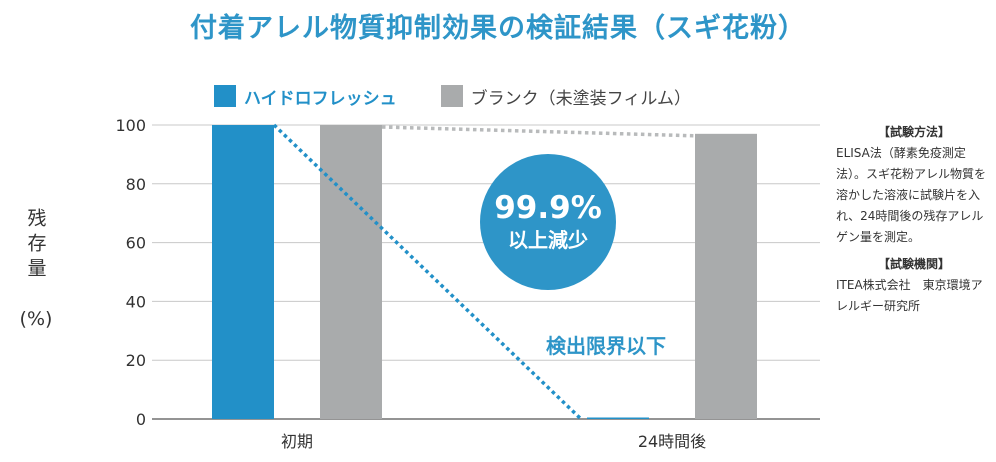  Describe the element at coordinates (451, 96) in the screenshot. I see `legend-swatch-blank` at that location.